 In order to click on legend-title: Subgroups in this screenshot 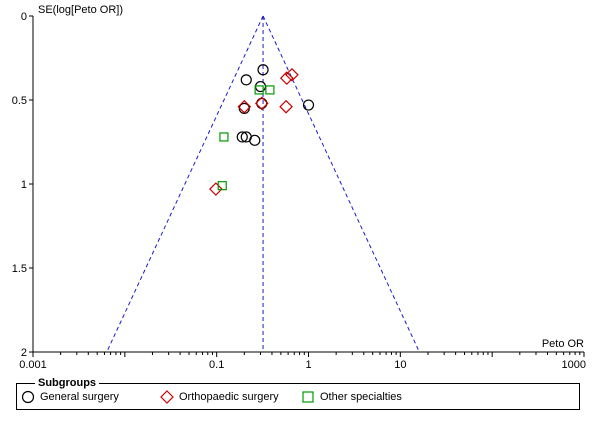, I will do `click(67, 383)`.